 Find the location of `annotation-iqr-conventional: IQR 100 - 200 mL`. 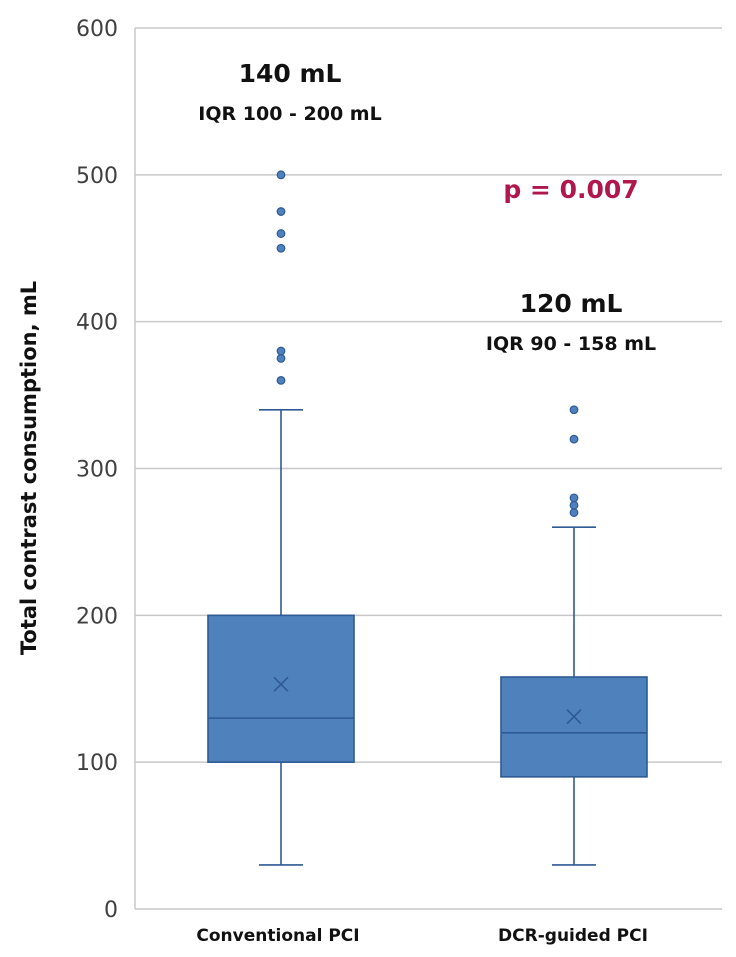

annotation-iqr-conventional: IQR 100 - 200 mL is located at coordinates (289, 114).